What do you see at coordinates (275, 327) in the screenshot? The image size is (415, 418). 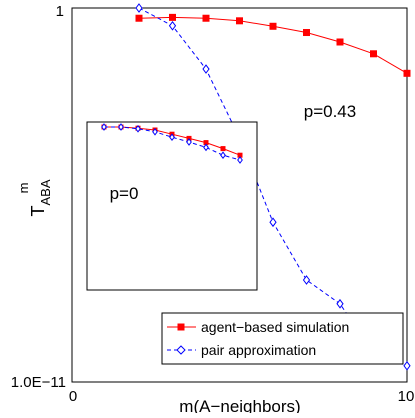 I see `legend-label-simulation: agent−based simulation` at bounding box center [275, 327].